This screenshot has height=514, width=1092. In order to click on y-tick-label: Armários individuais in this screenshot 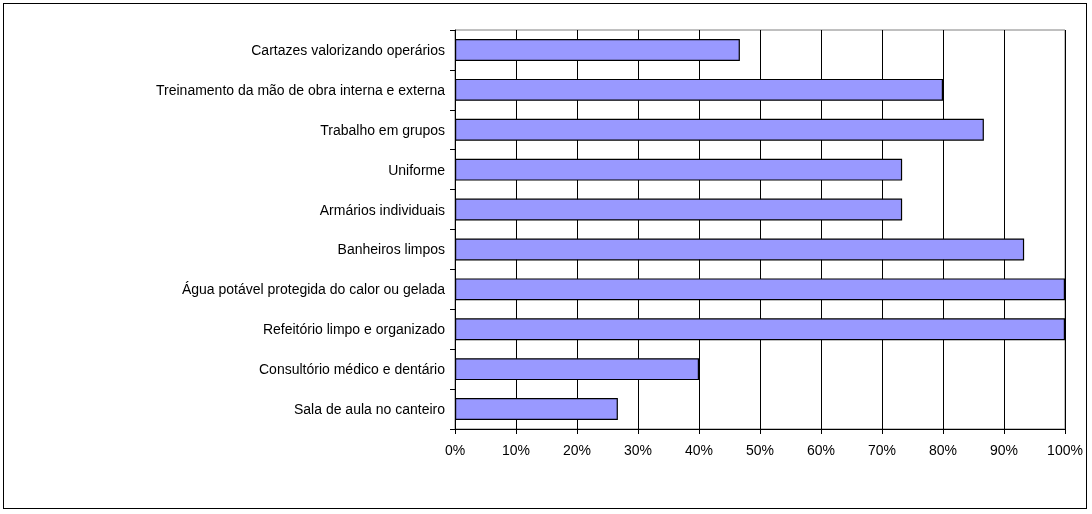, I will do `click(382, 209)`.